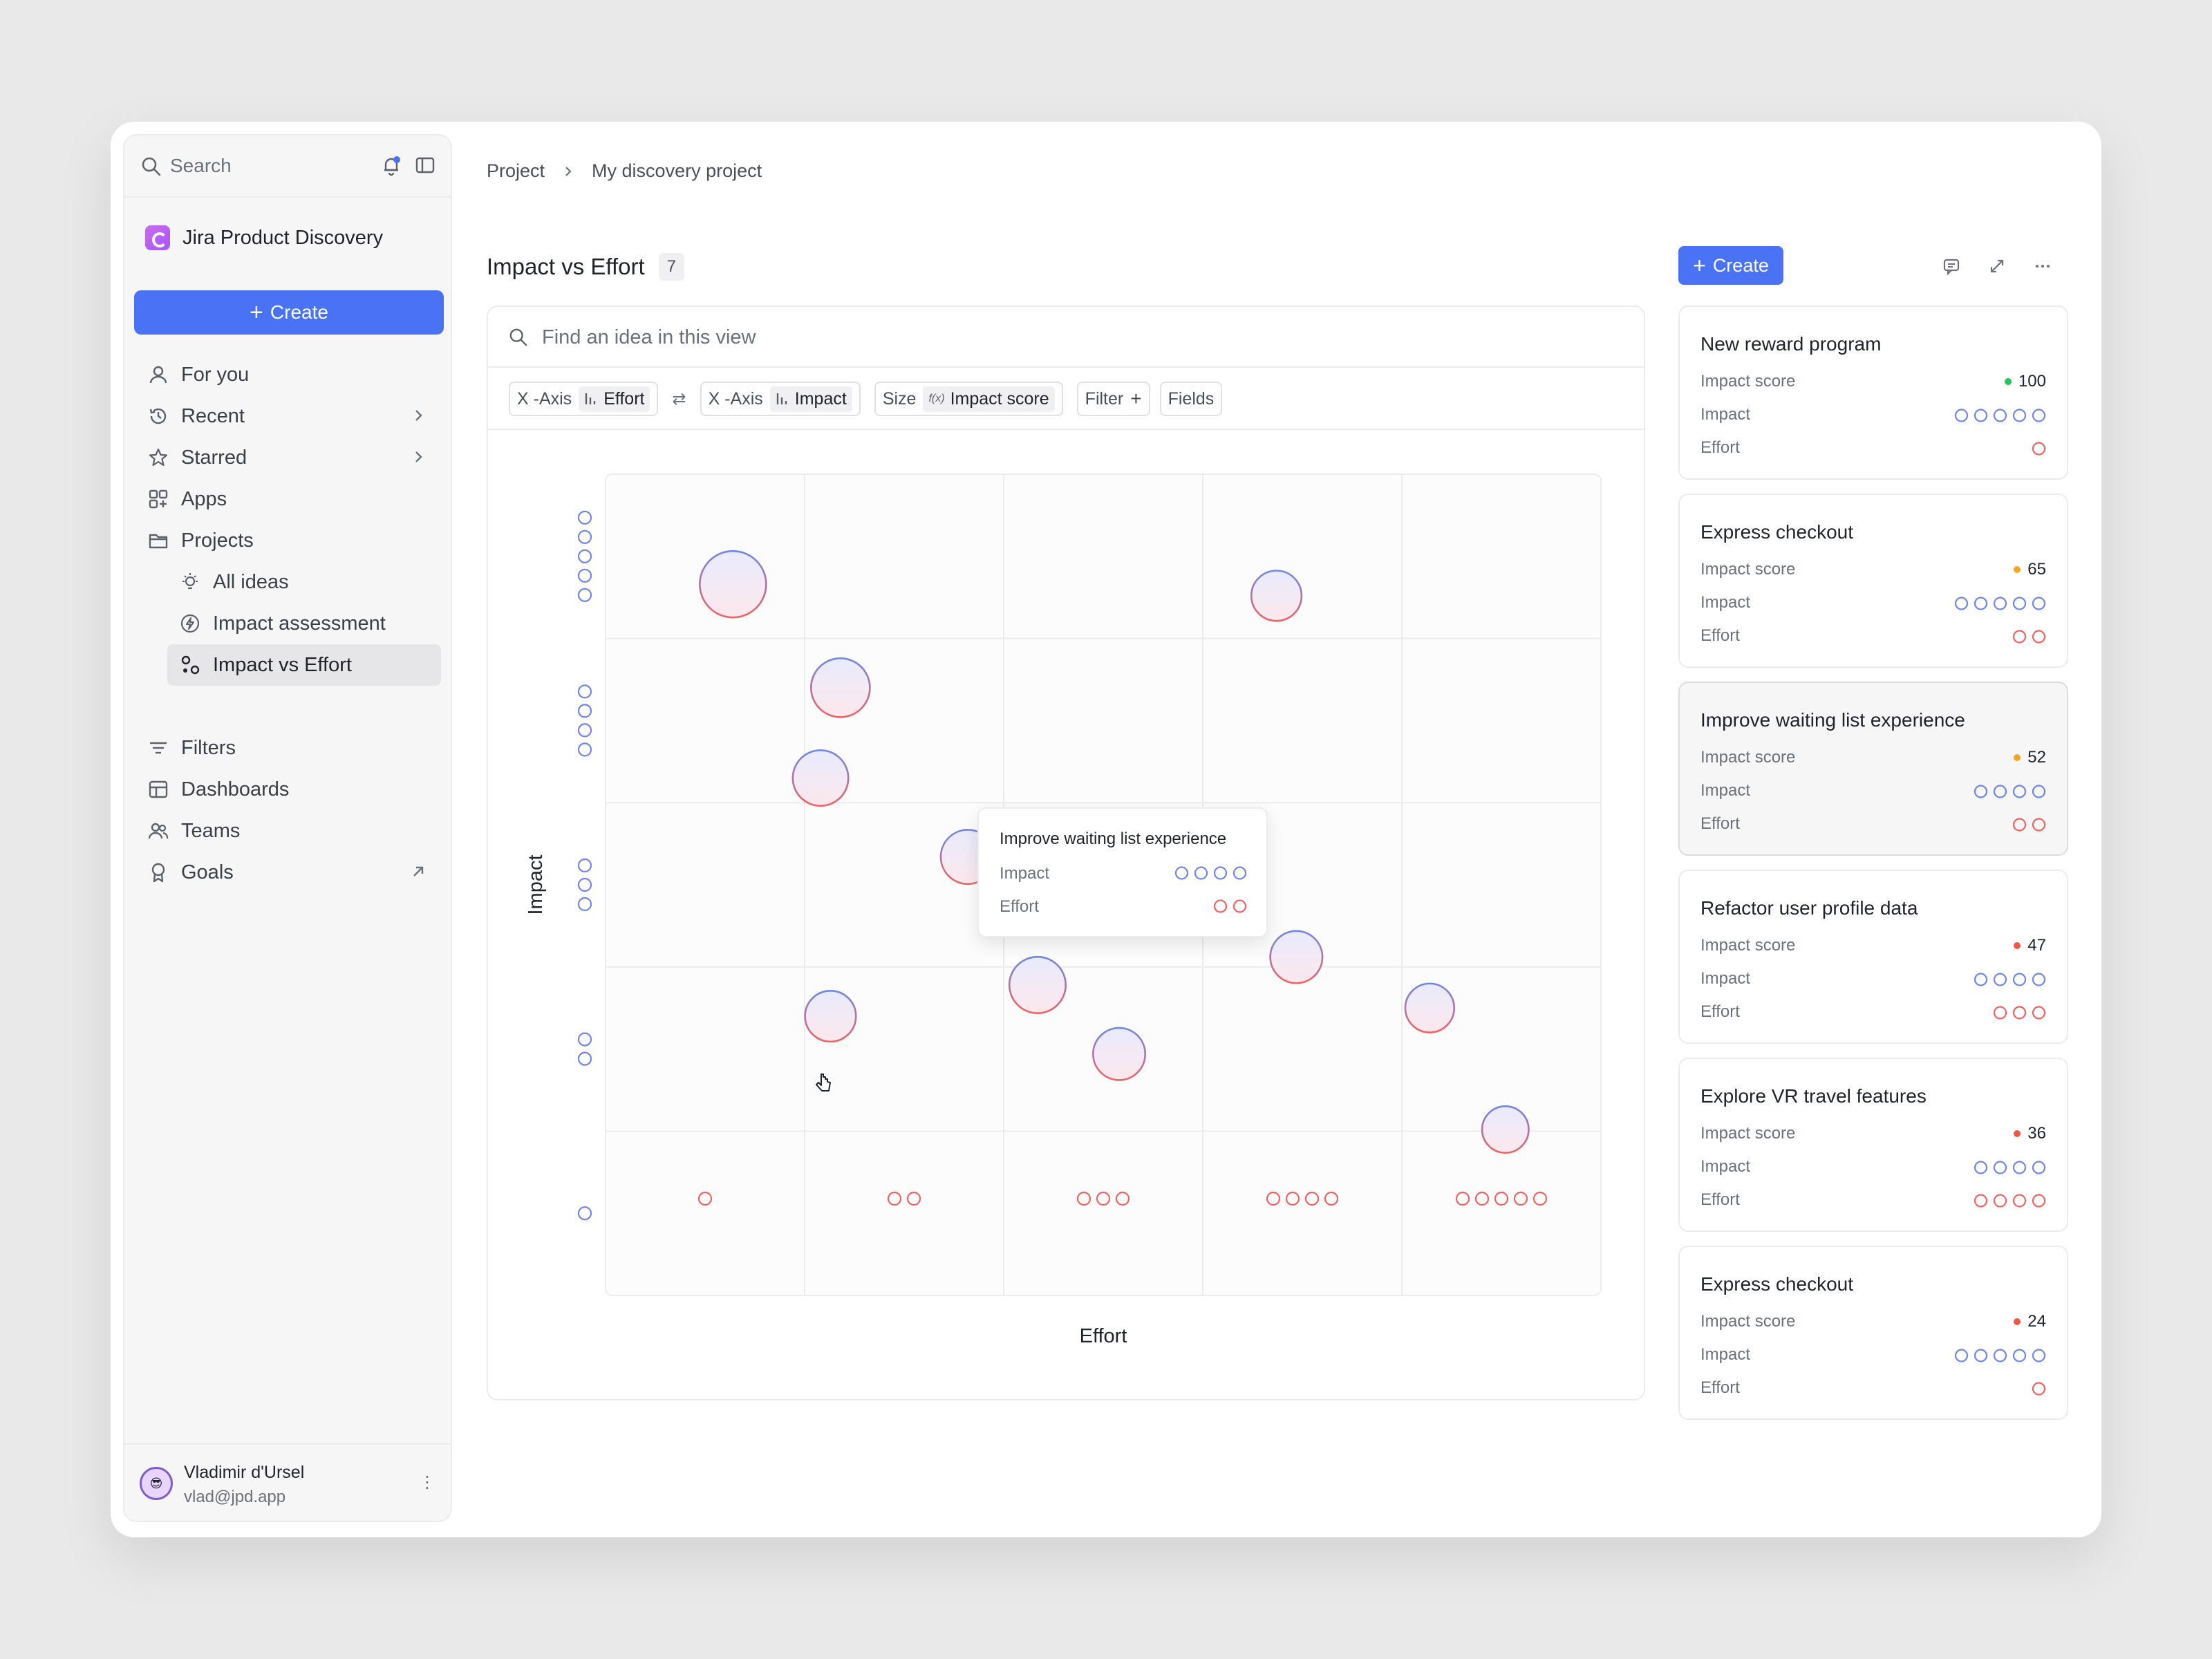  Describe the element at coordinates (2036, 758) in the screenshot. I see `card-score-value: 52` at that location.